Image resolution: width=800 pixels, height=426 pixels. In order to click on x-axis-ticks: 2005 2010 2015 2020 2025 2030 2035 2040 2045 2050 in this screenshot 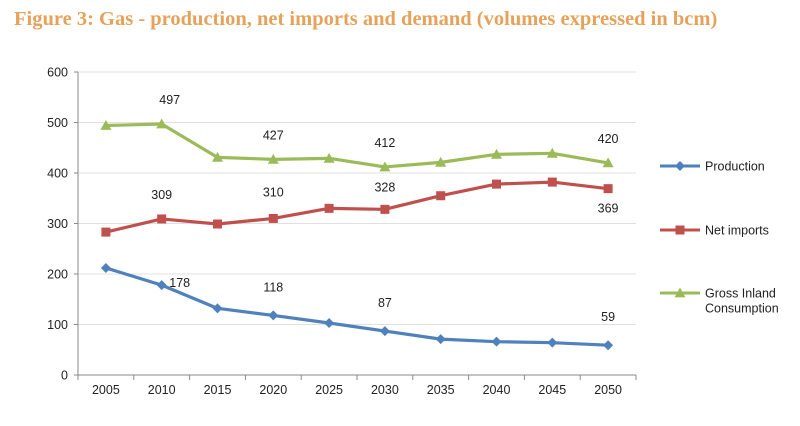, I will do `click(357, 386)`.